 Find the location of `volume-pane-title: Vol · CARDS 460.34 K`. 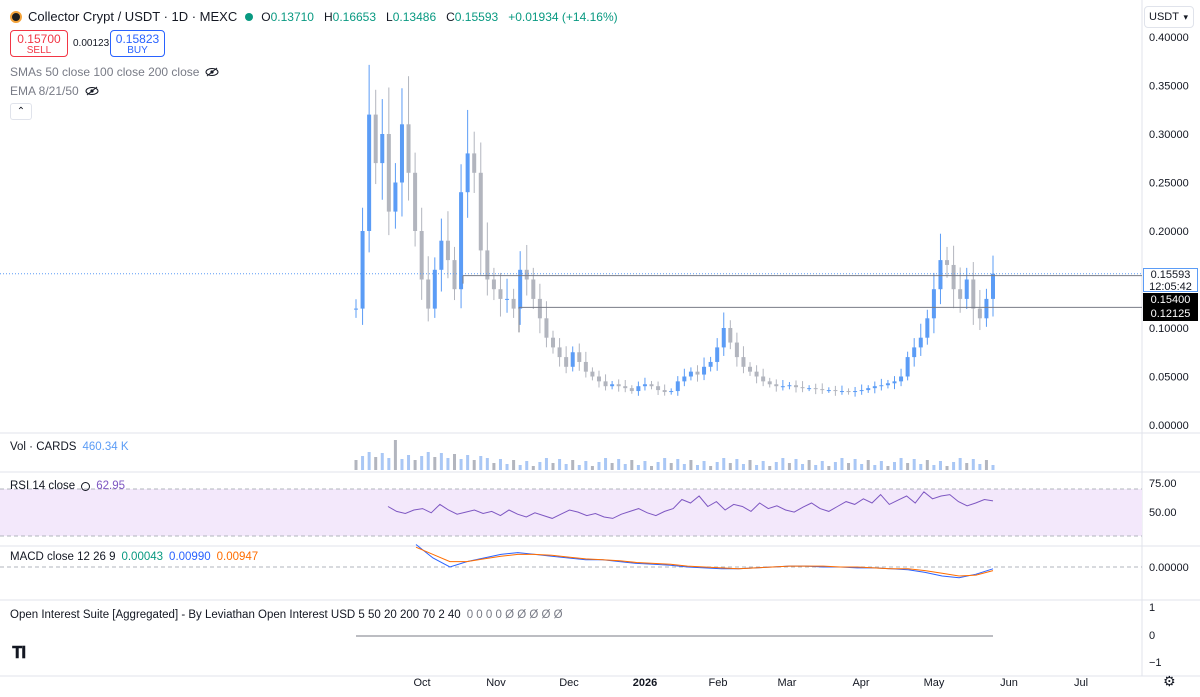

volume-pane-title: Vol · CARDS 460.34 K is located at coordinates (69, 447).